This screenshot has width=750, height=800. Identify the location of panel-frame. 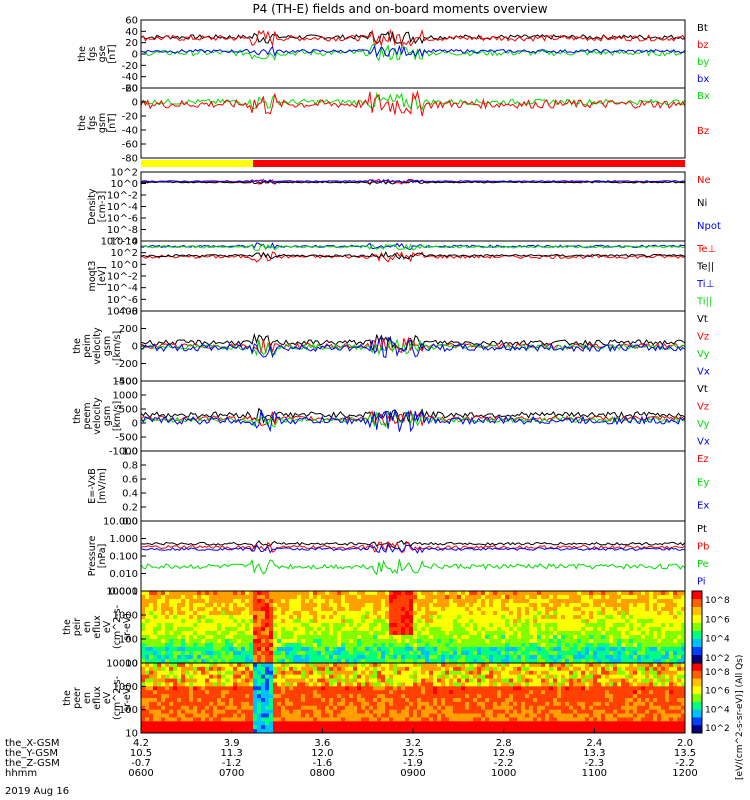
(413, 276).